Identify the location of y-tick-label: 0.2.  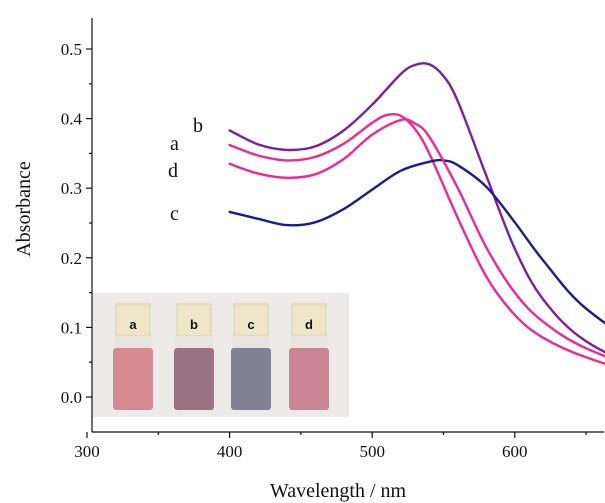
(71, 258).